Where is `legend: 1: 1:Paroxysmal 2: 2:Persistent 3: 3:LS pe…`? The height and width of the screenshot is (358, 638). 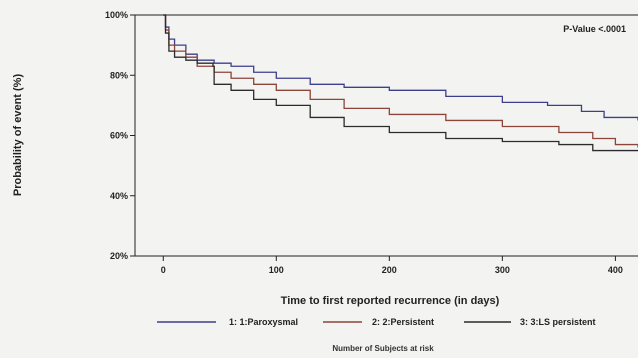 legend: 1: 1:Paroxysmal 2: 2:Persistent 3: 3:LS pe… is located at coordinates (376, 322).